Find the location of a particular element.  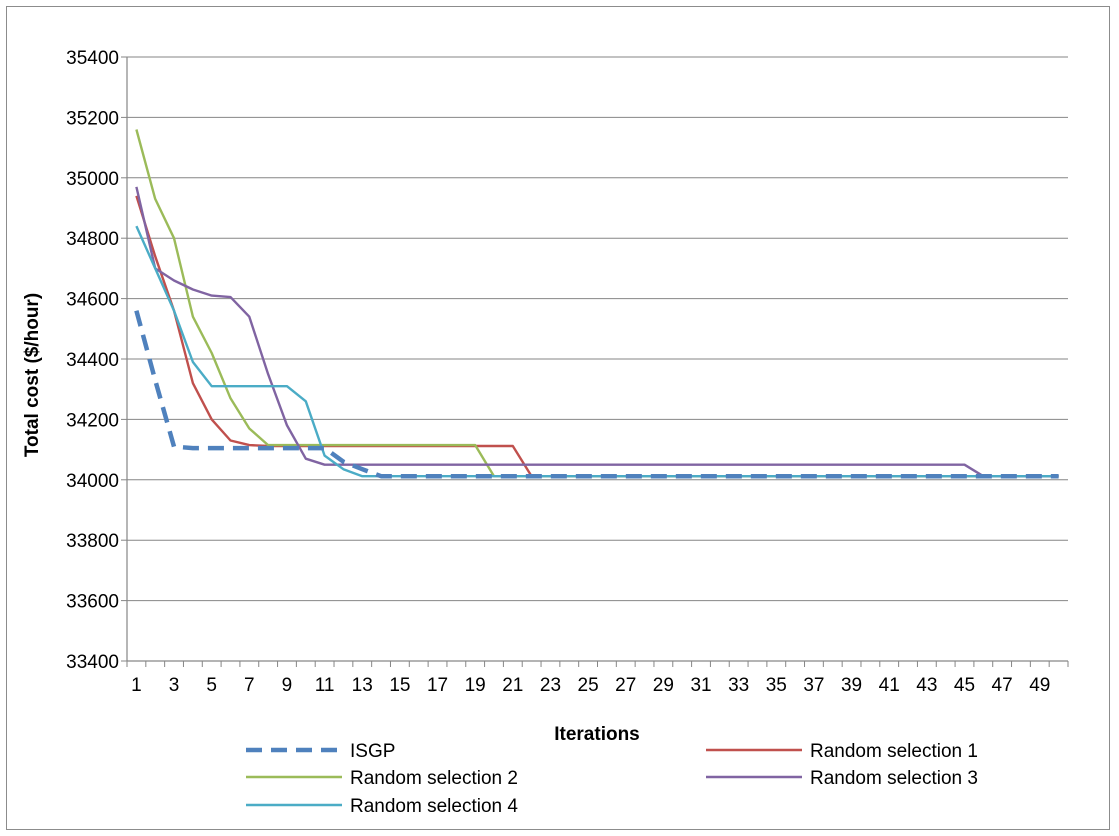

x-tick-label: 37 is located at coordinates (813, 685).